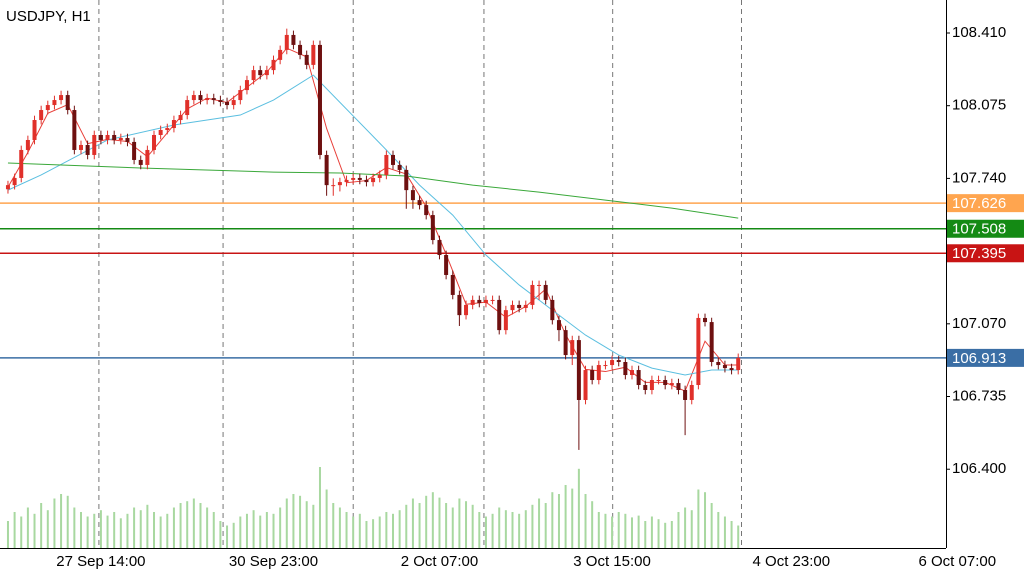 The height and width of the screenshot is (577, 1024). Describe the element at coordinates (979, 358) in the screenshot. I see `price-level-label: 106.913` at that location.